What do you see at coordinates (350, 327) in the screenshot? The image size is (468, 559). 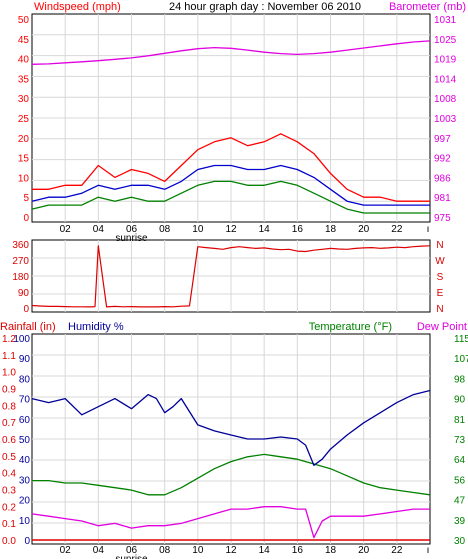 I see `temperature-axis-title: Temperature (°F)` at bounding box center [350, 327].